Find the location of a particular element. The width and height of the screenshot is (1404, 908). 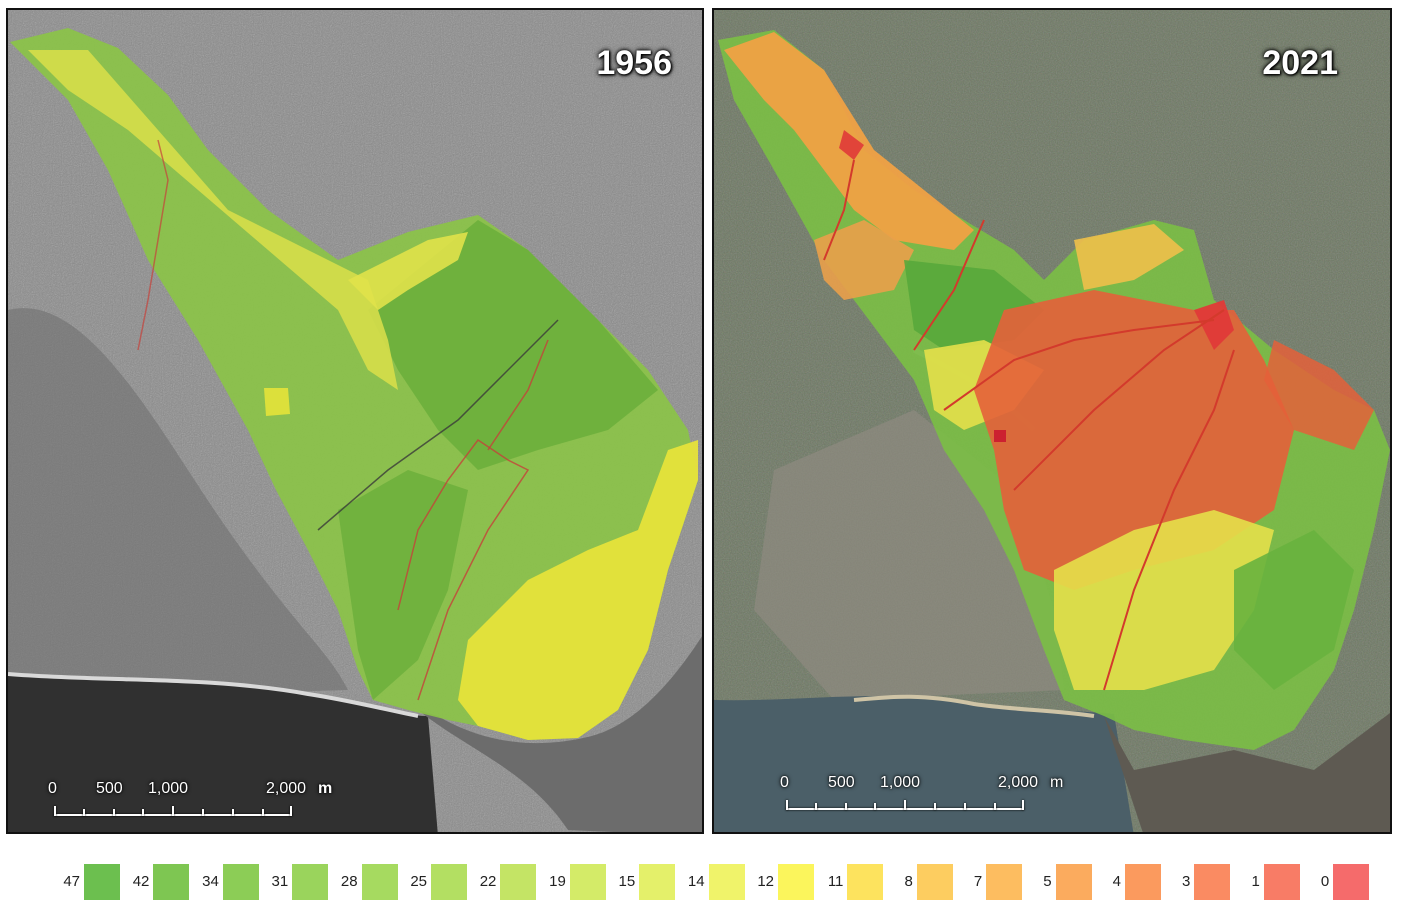

legend-item: 25 is located at coordinates (427, 882).